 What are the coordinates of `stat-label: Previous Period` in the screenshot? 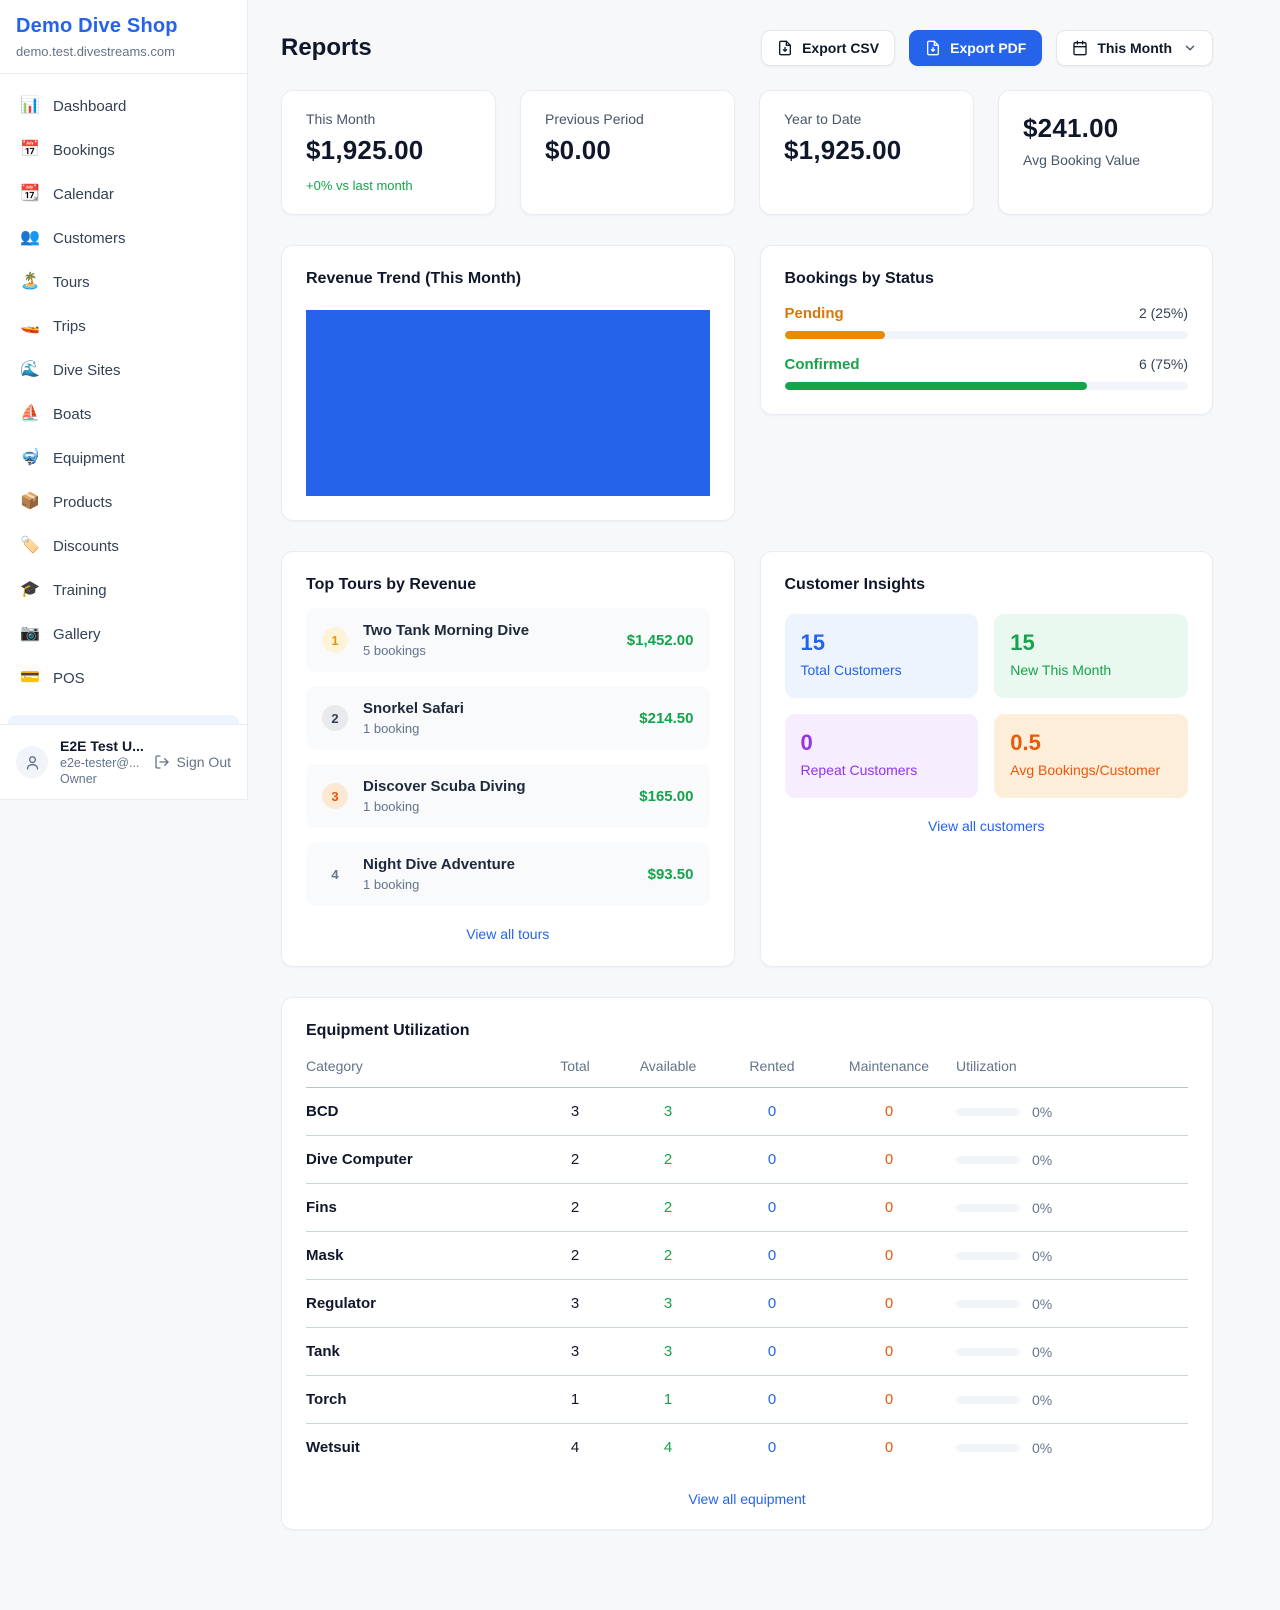 It's located at (594, 119).